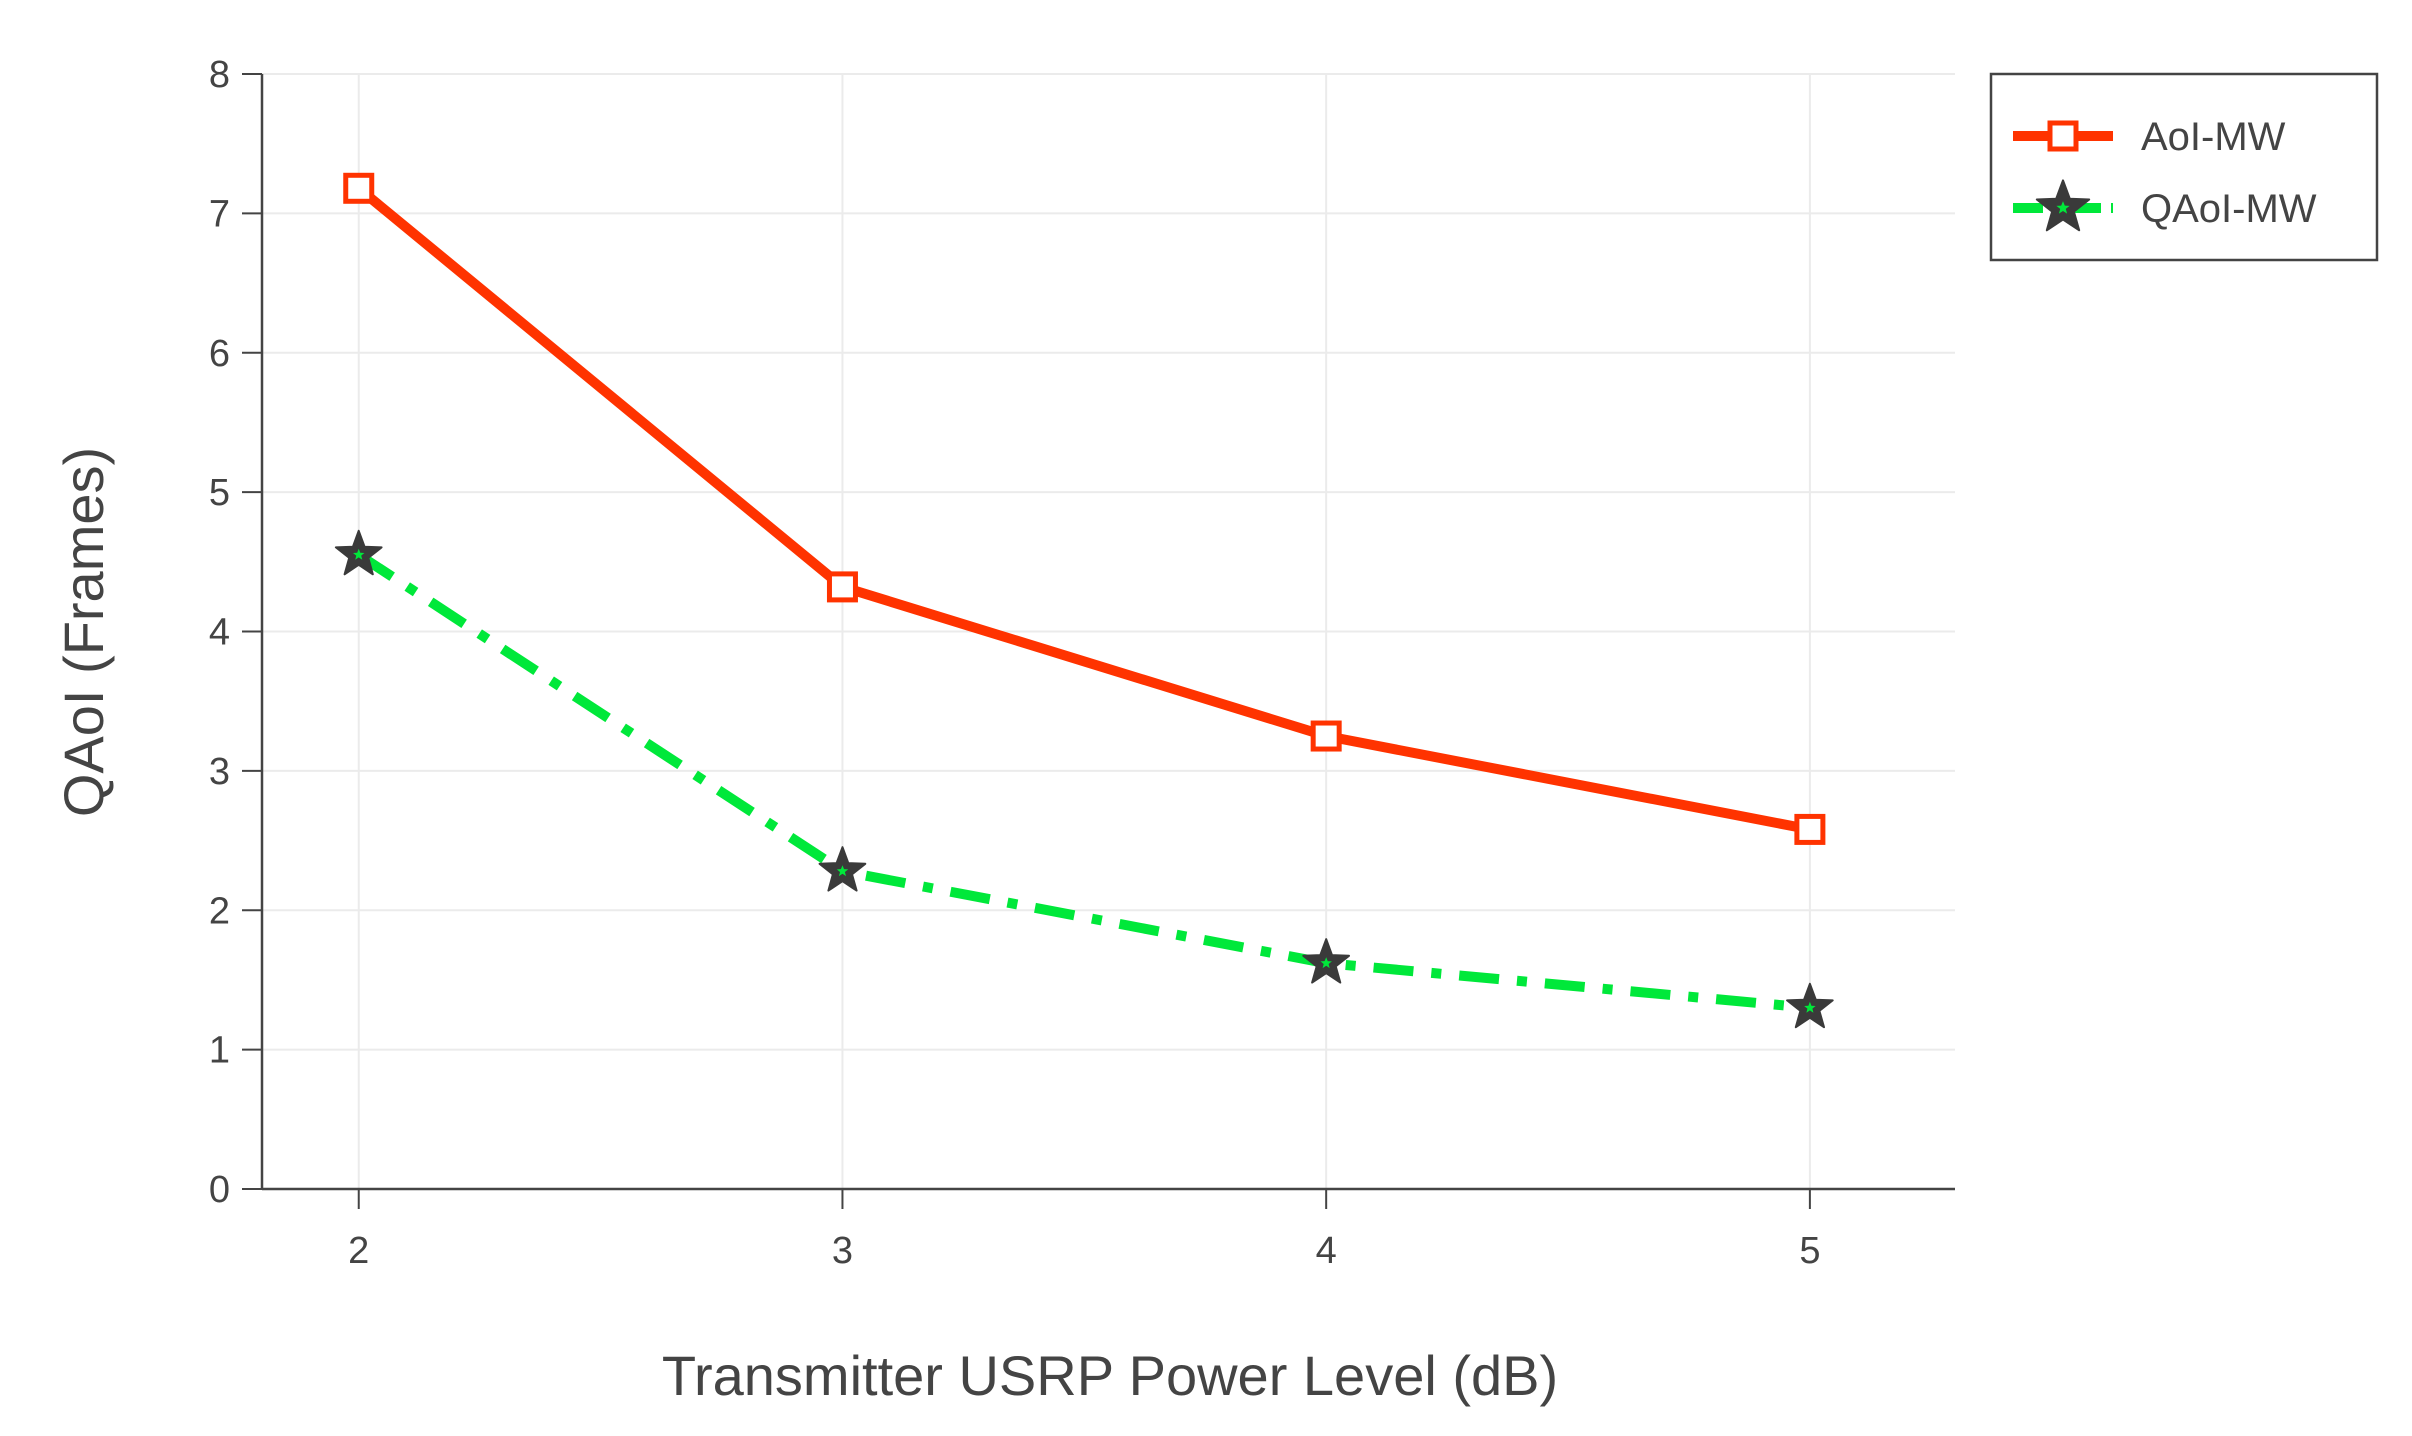 This screenshot has height=1436, width=2412. What do you see at coordinates (1809, 1251) in the screenshot?
I see `x-tick-label: 5` at bounding box center [1809, 1251].